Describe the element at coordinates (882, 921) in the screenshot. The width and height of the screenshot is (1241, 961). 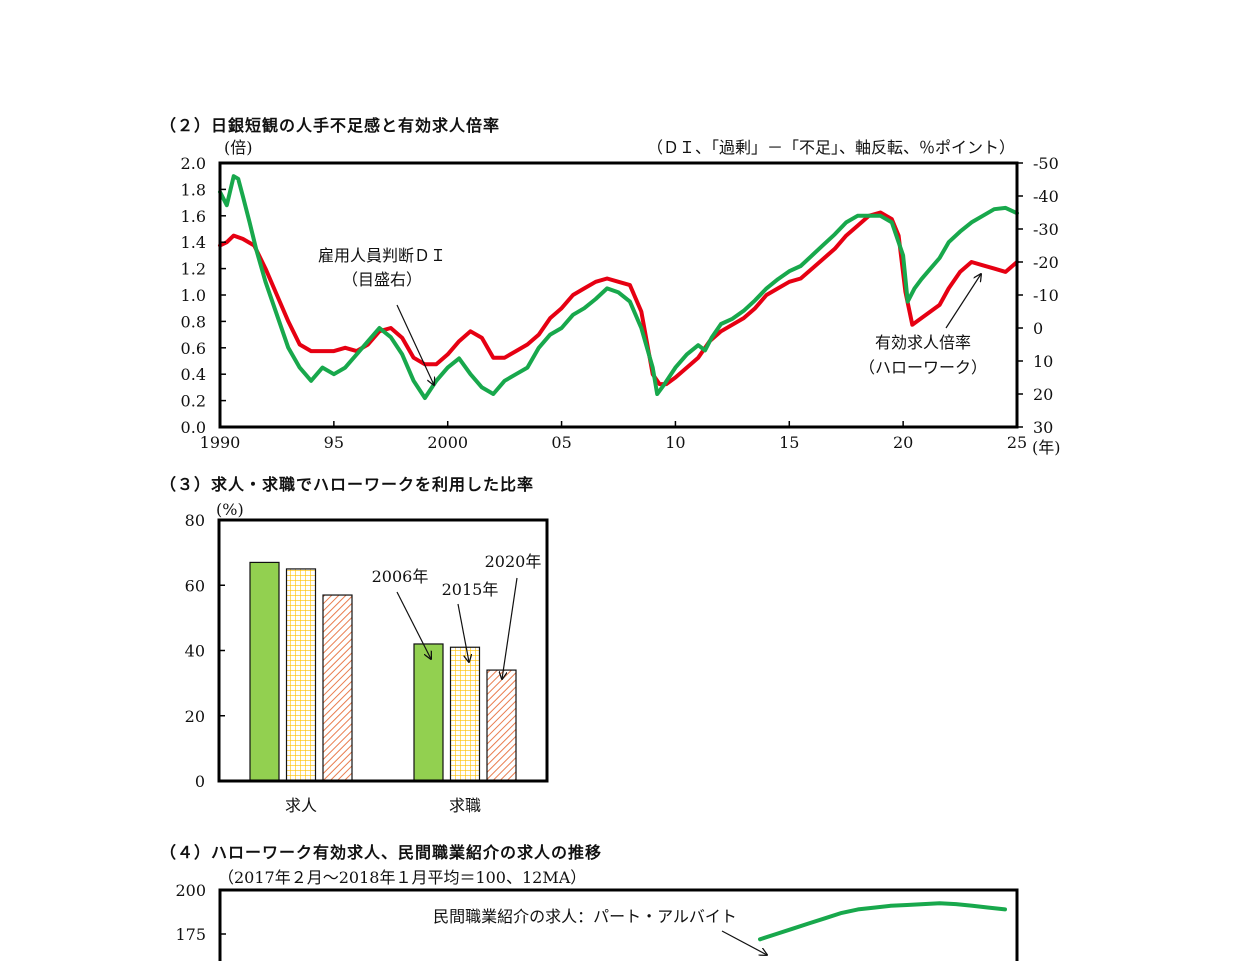
I see `chart4-line-part` at that location.